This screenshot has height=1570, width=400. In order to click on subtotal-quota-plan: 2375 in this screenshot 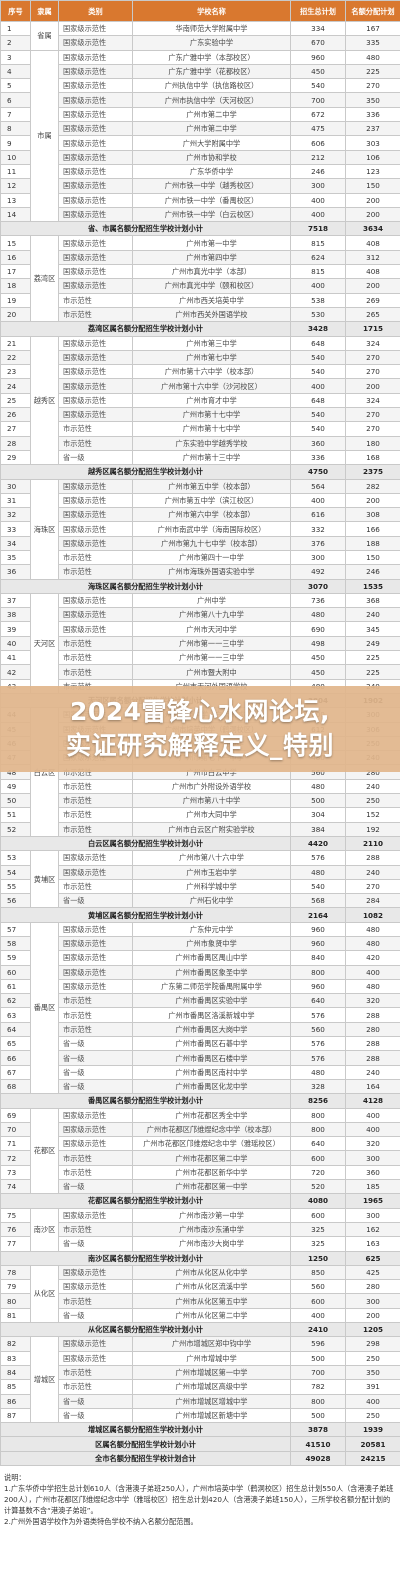, I will do `click(372, 472)`.